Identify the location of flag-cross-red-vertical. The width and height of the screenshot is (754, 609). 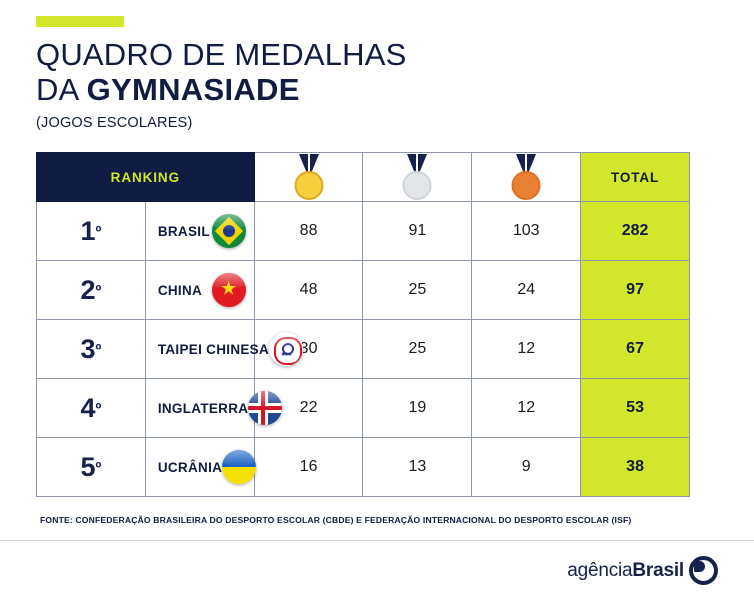
(263, 408).